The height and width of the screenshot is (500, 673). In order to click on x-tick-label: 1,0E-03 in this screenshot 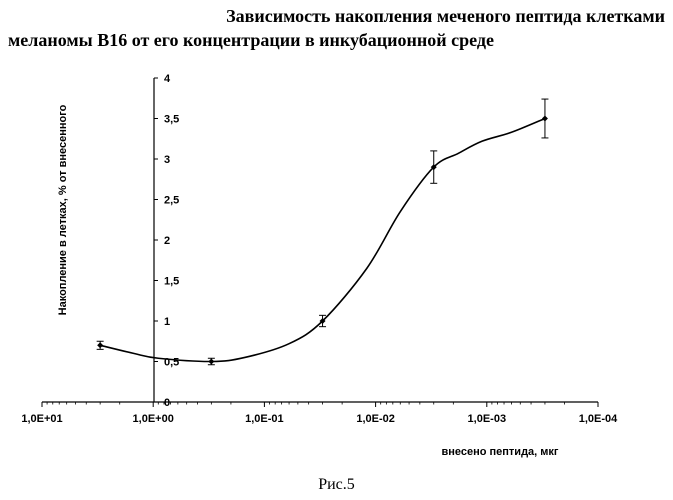, I will do `click(487, 419)`.